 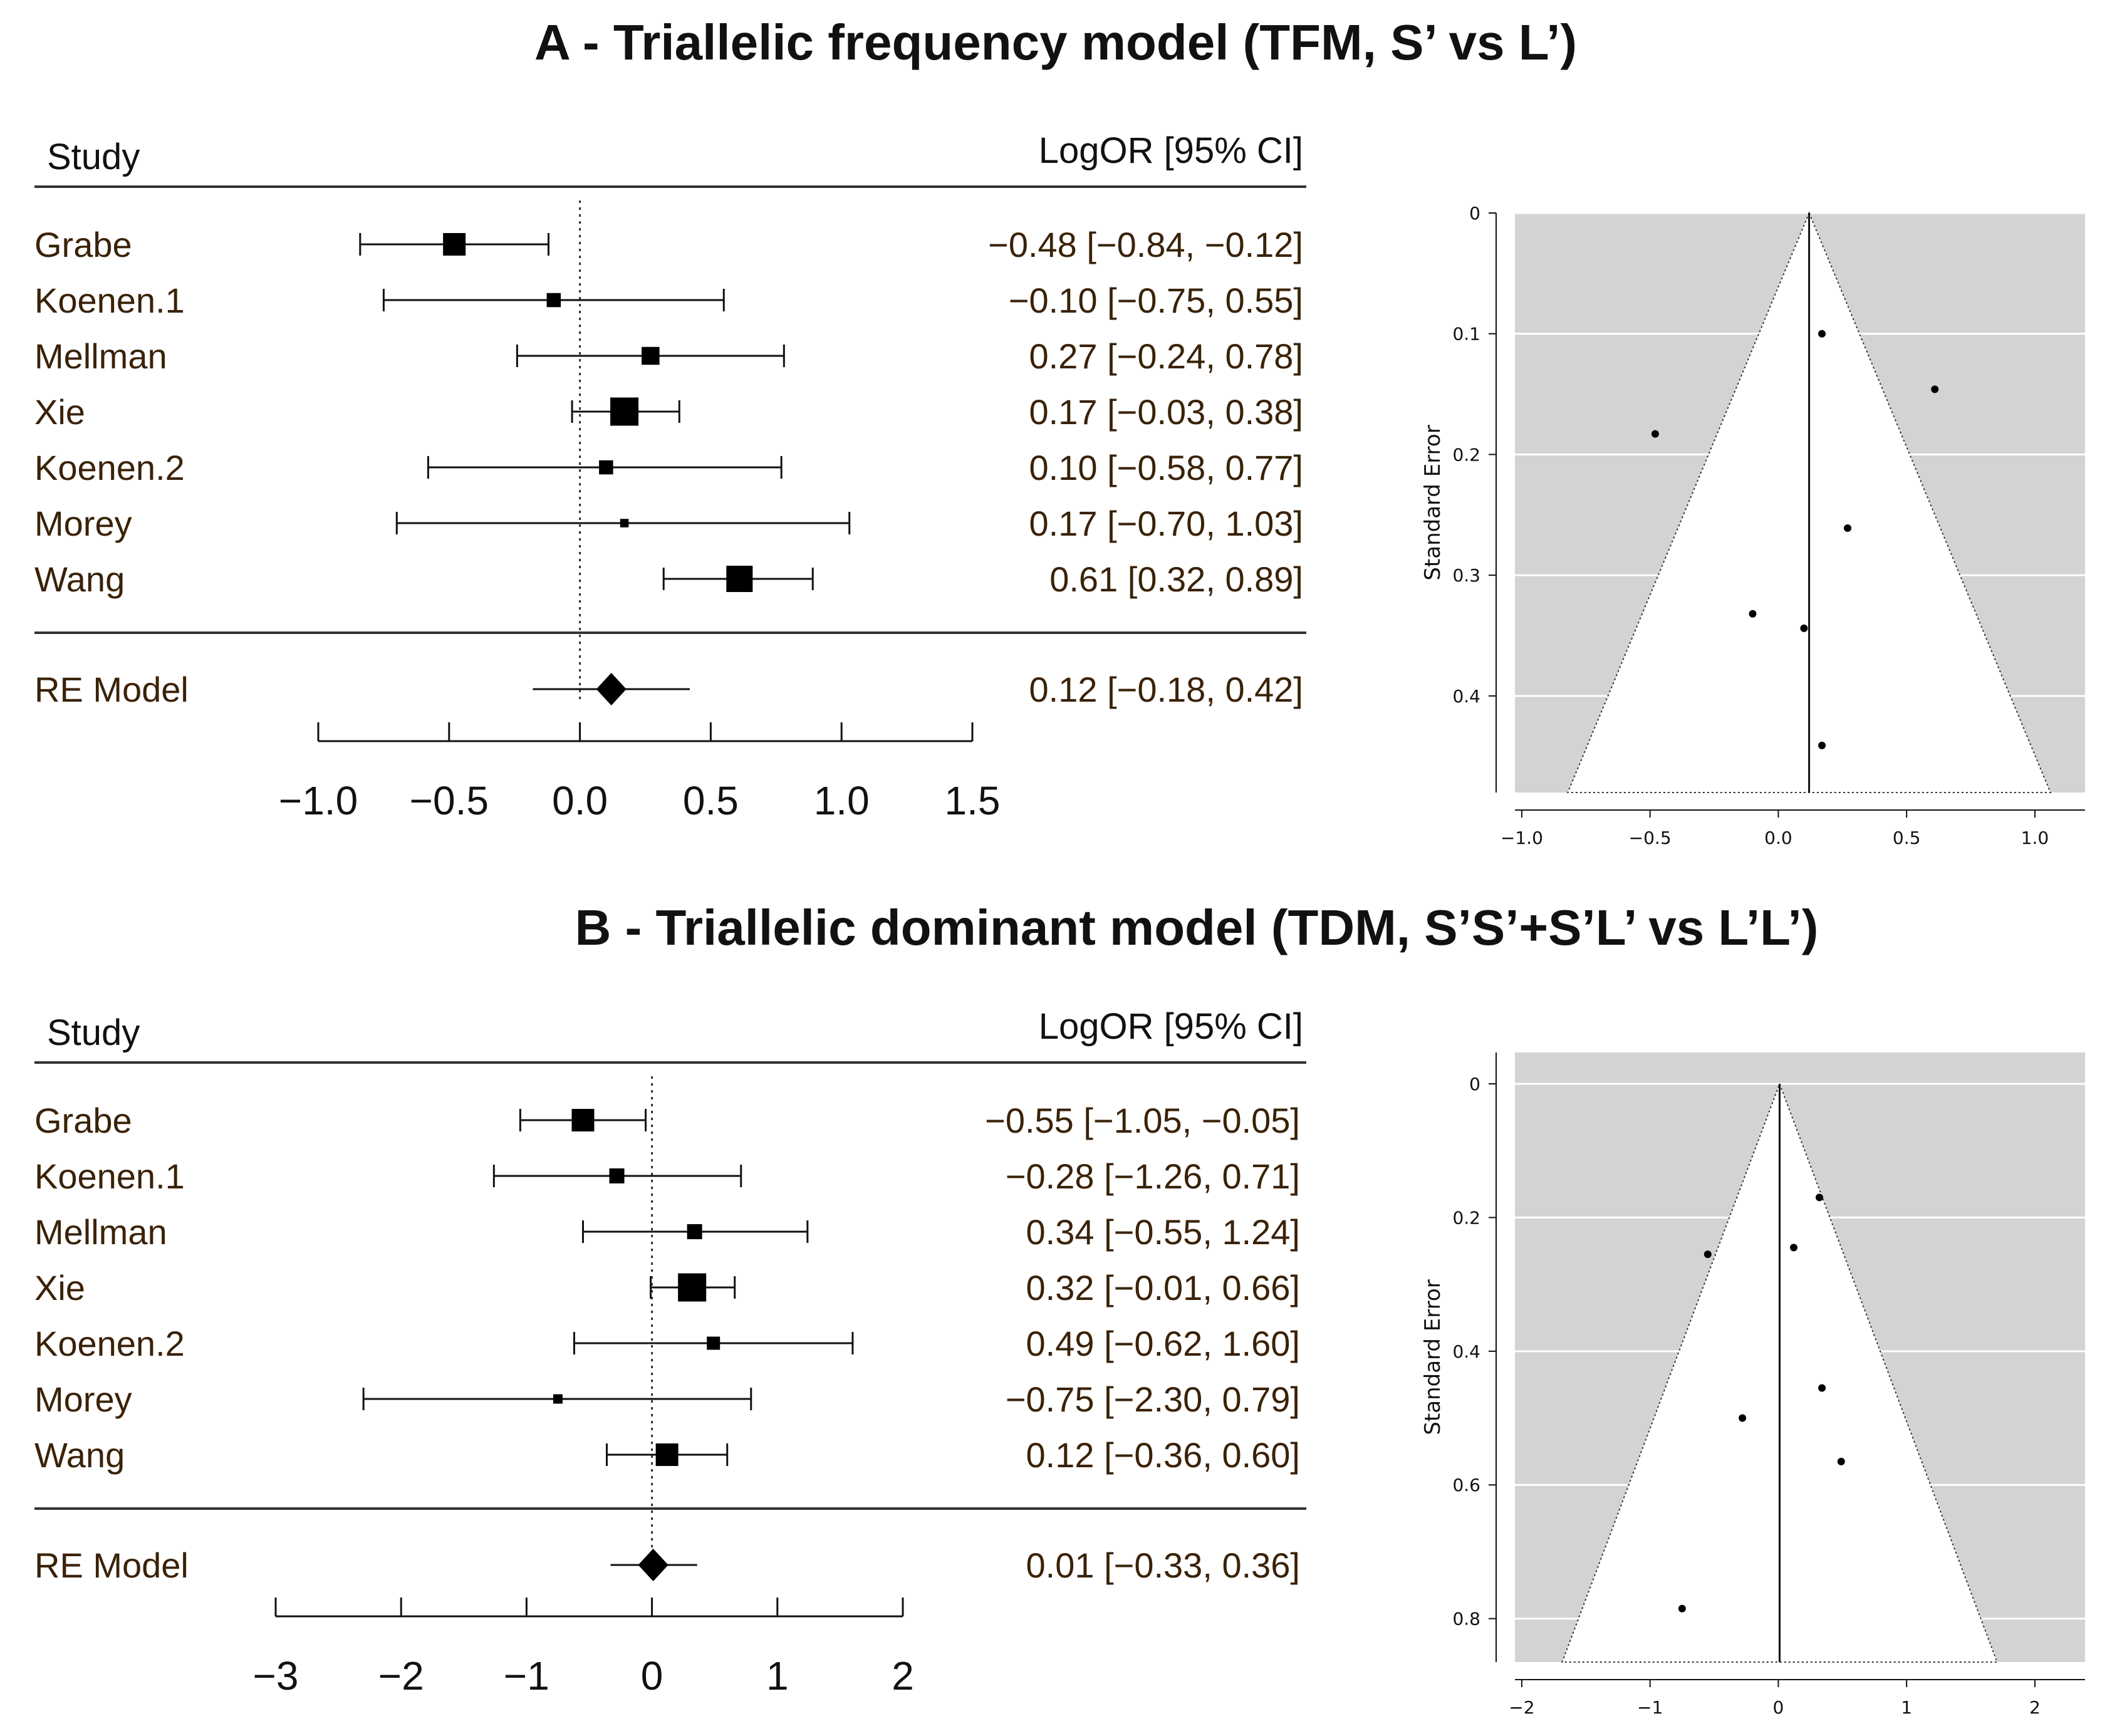 What do you see at coordinates (1906, 1707) in the screenshot?
I see `funnel-x-tick-label: 1` at bounding box center [1906, 1707].